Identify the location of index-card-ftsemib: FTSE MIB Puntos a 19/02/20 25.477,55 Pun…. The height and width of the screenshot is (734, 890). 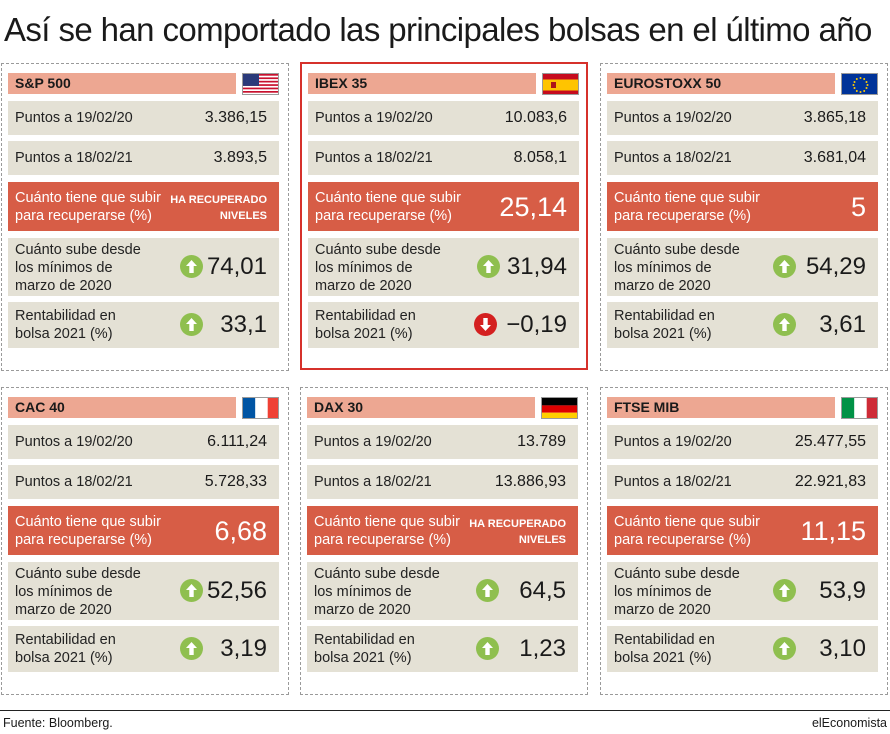
(744, 541).